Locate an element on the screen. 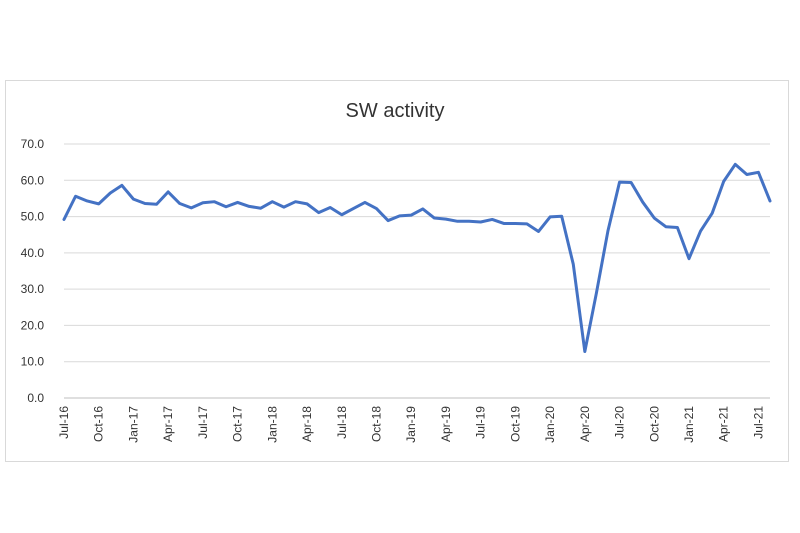  y-tick-label: 0.0 is located at coordinates (35, 398).